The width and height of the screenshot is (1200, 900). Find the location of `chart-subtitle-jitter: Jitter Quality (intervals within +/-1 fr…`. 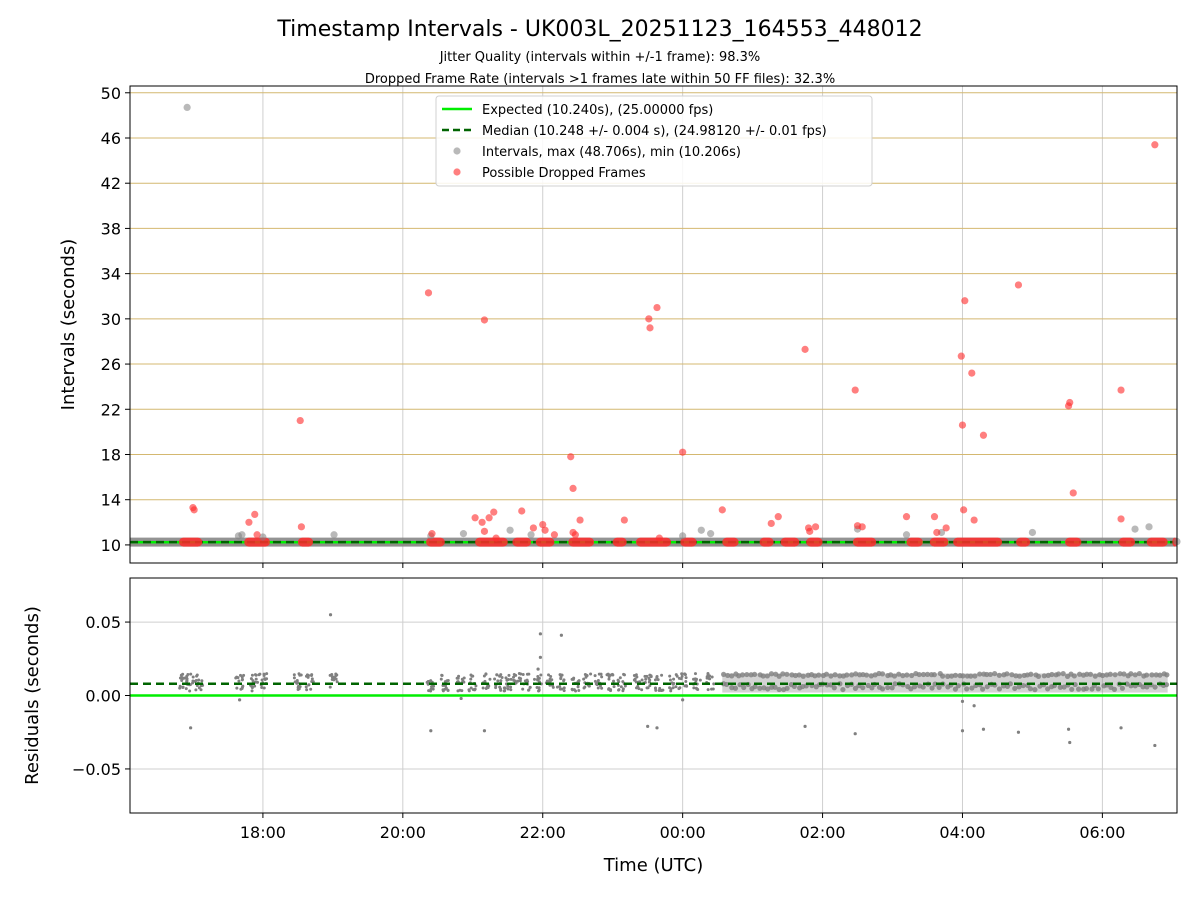

chart-subtitle-jitter: Jitter Quality (intervals within +/-1 fr… is located at coordinates (600, 57).